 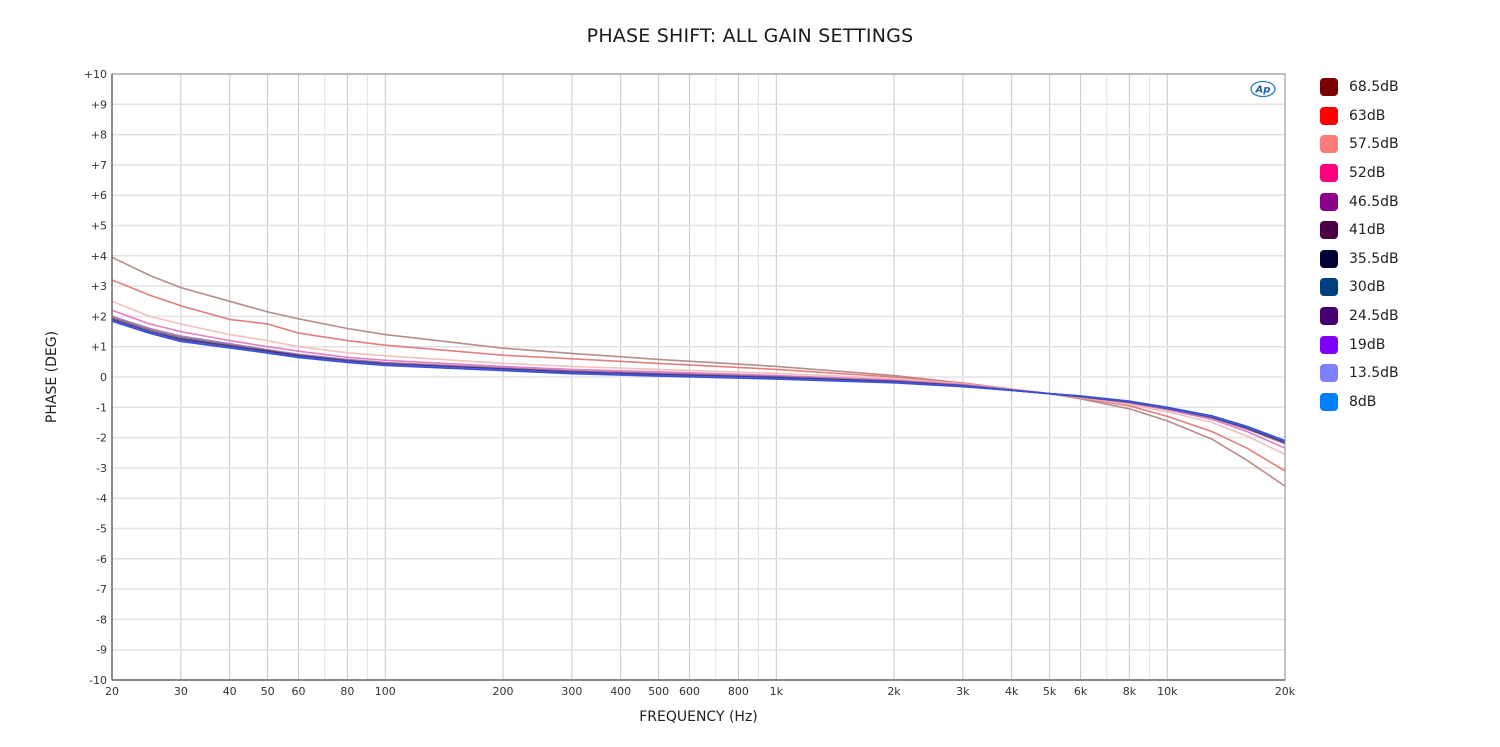 I want to click on x-tick-label: 5k, so click(x=1050, y=691).